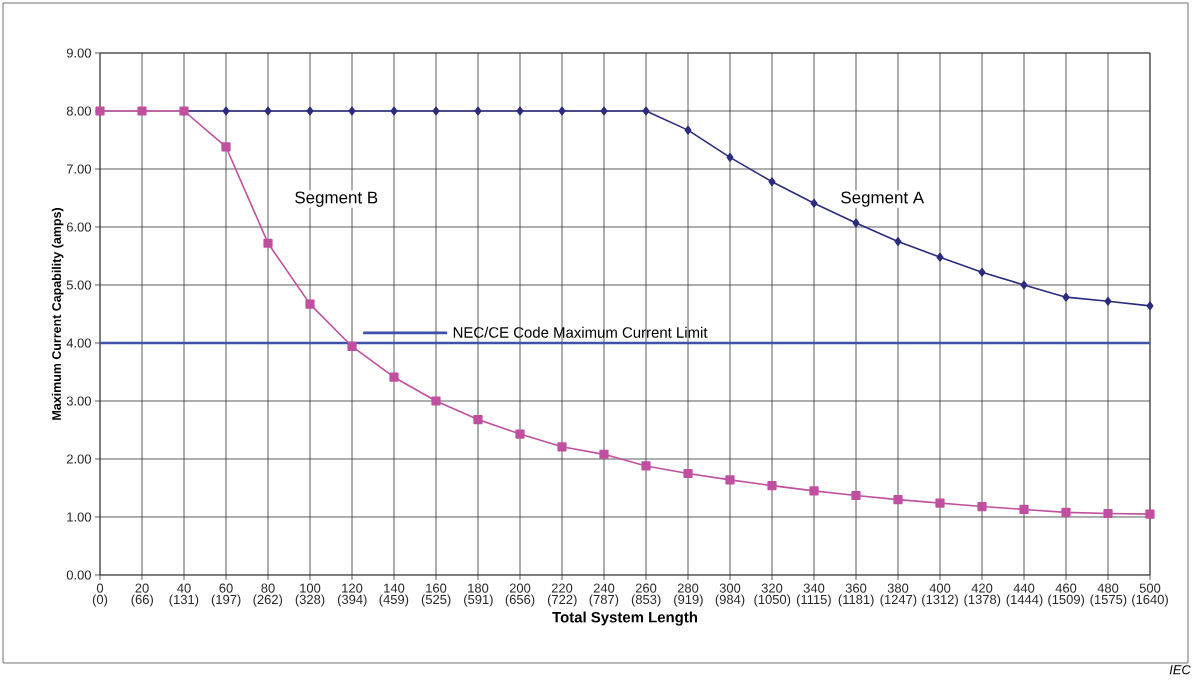 The image size is (1194, 681). I want to click on x-tick-label: 120, so click(352, 588).